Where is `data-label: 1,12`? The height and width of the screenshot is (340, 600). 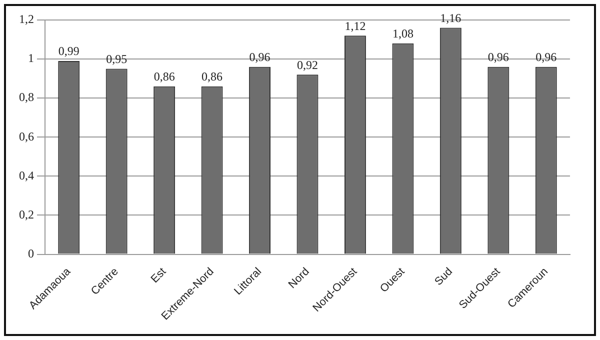 data-label: 1,12 is located at coordinates (355, 25).